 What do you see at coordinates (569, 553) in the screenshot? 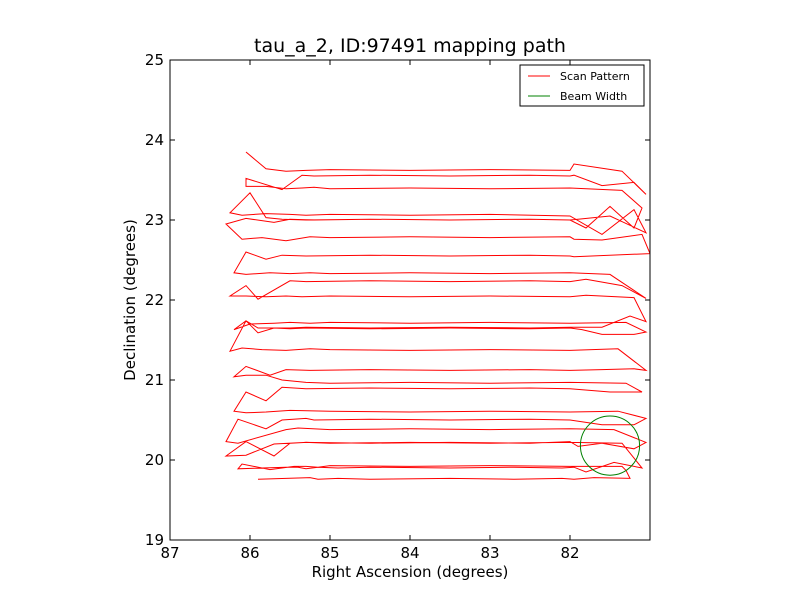
I see `x-tick-label: 82` at bounding box center [569, 553].